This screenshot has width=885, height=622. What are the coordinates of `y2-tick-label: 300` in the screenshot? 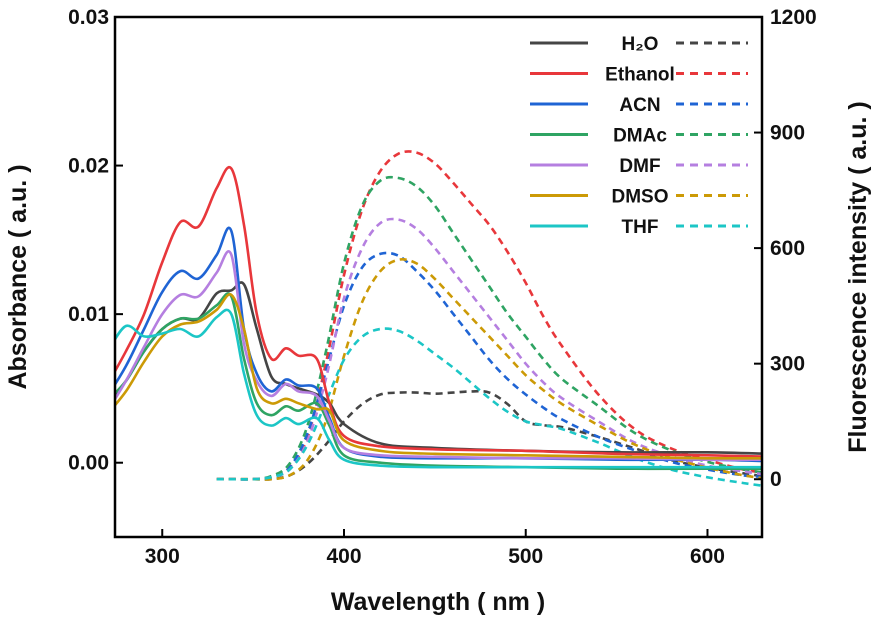 It's located at (787, 364).